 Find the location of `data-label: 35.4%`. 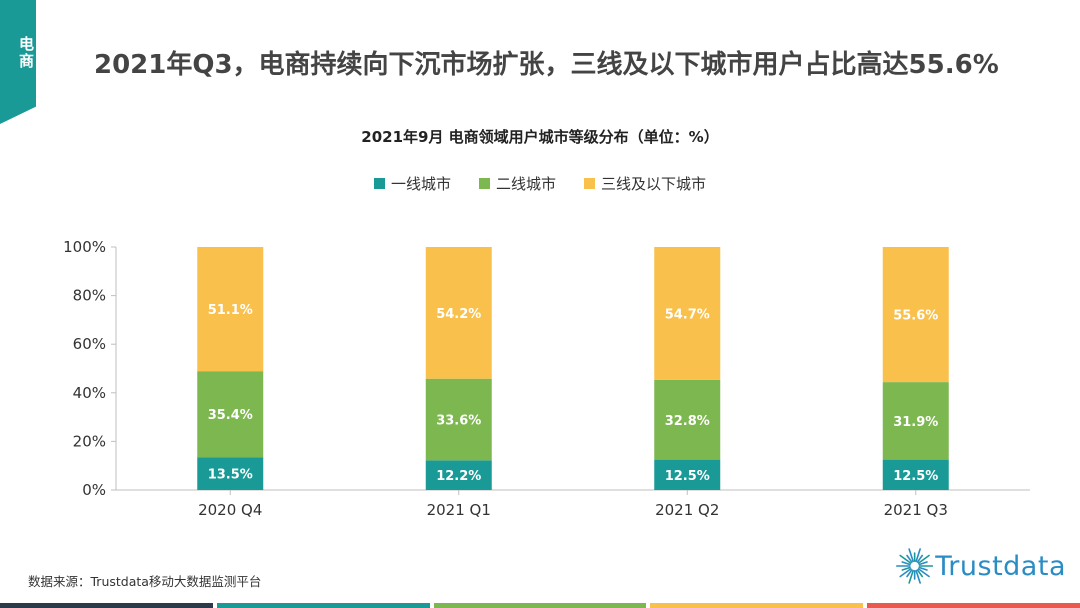

data-label: 35.4% is located at coordinates (230, 415).